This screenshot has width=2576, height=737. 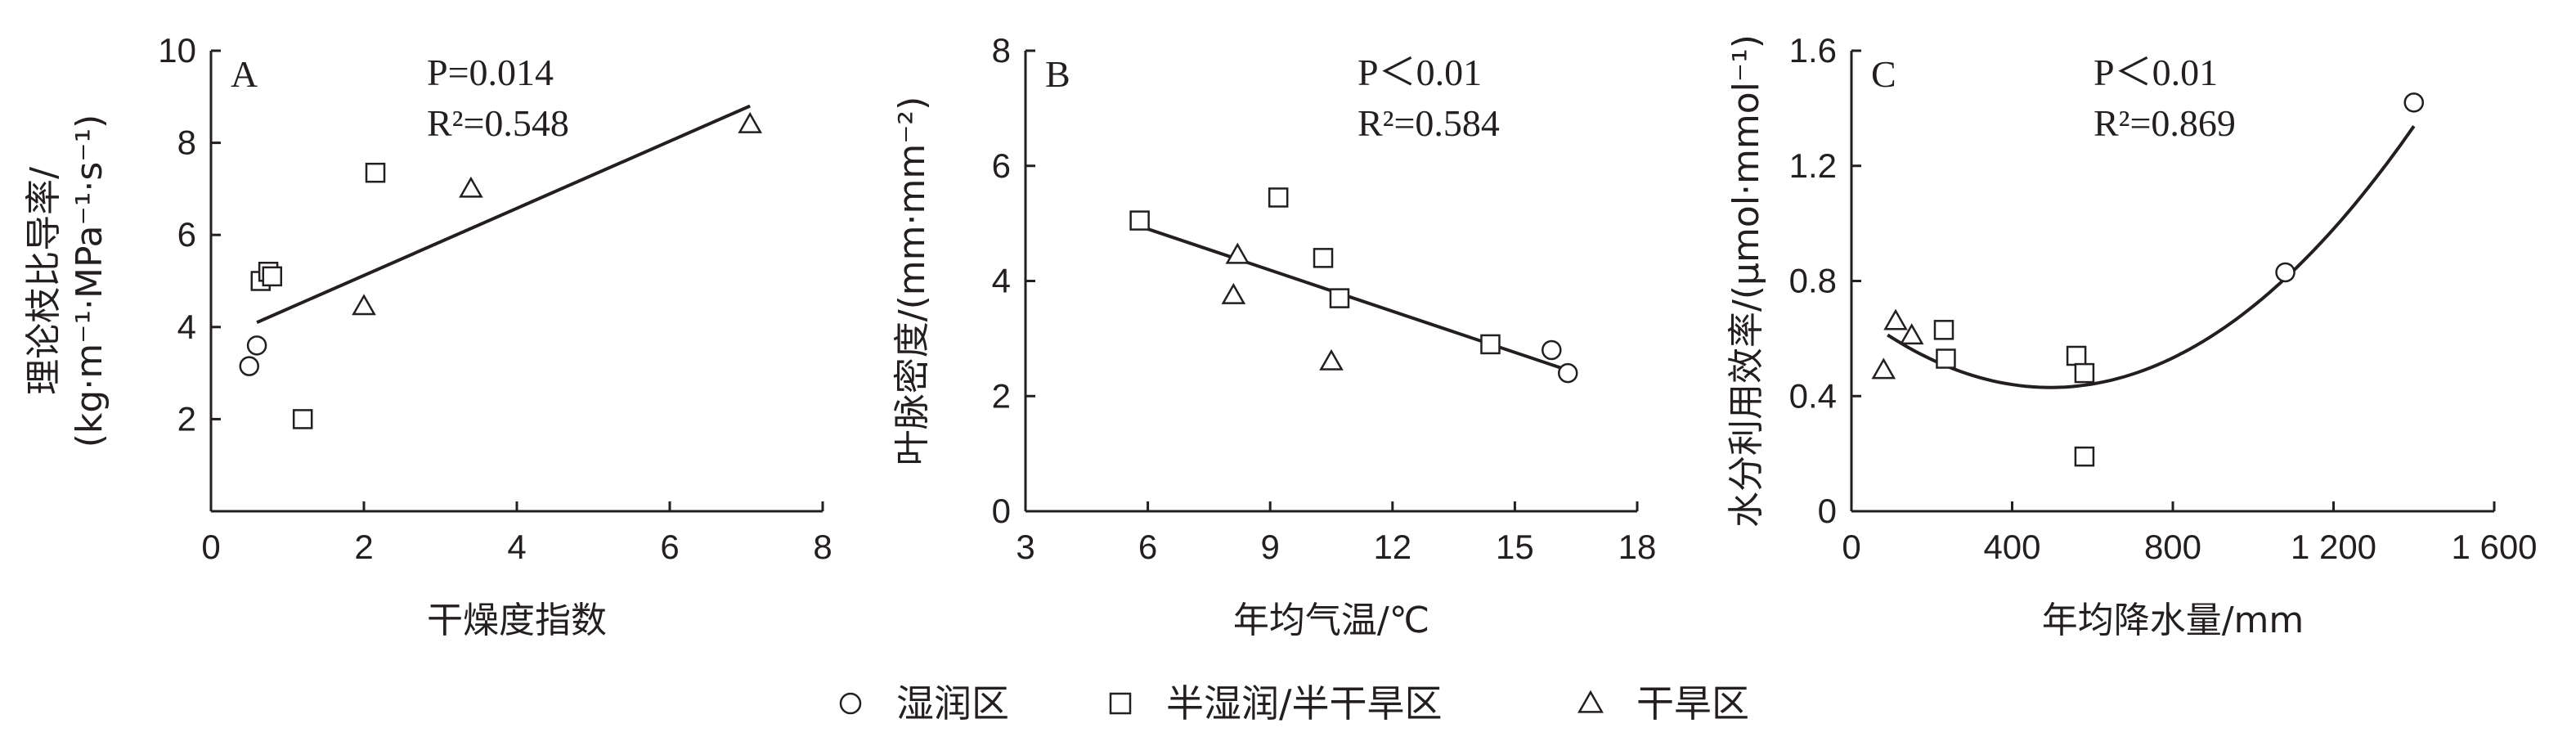 What do you see at coordinates (517, 621) in the screenshot?
I see `x-axis-title: 干燥度指数` at bounding box center [517, 621].